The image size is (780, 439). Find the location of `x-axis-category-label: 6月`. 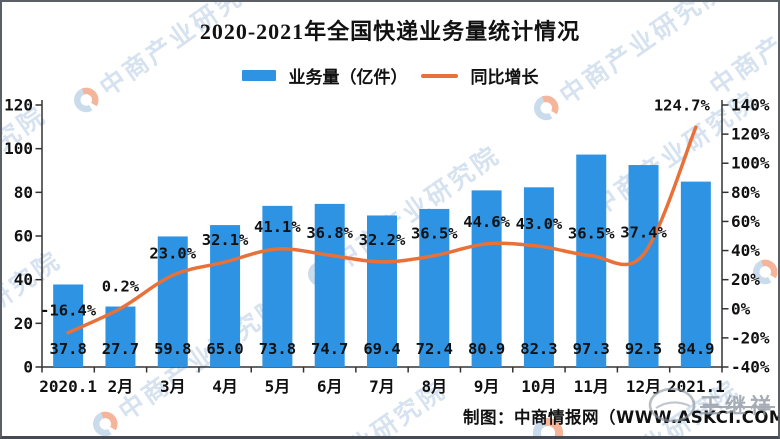

x-axis-category-label: 6月 is located at coordinates (330, 386).